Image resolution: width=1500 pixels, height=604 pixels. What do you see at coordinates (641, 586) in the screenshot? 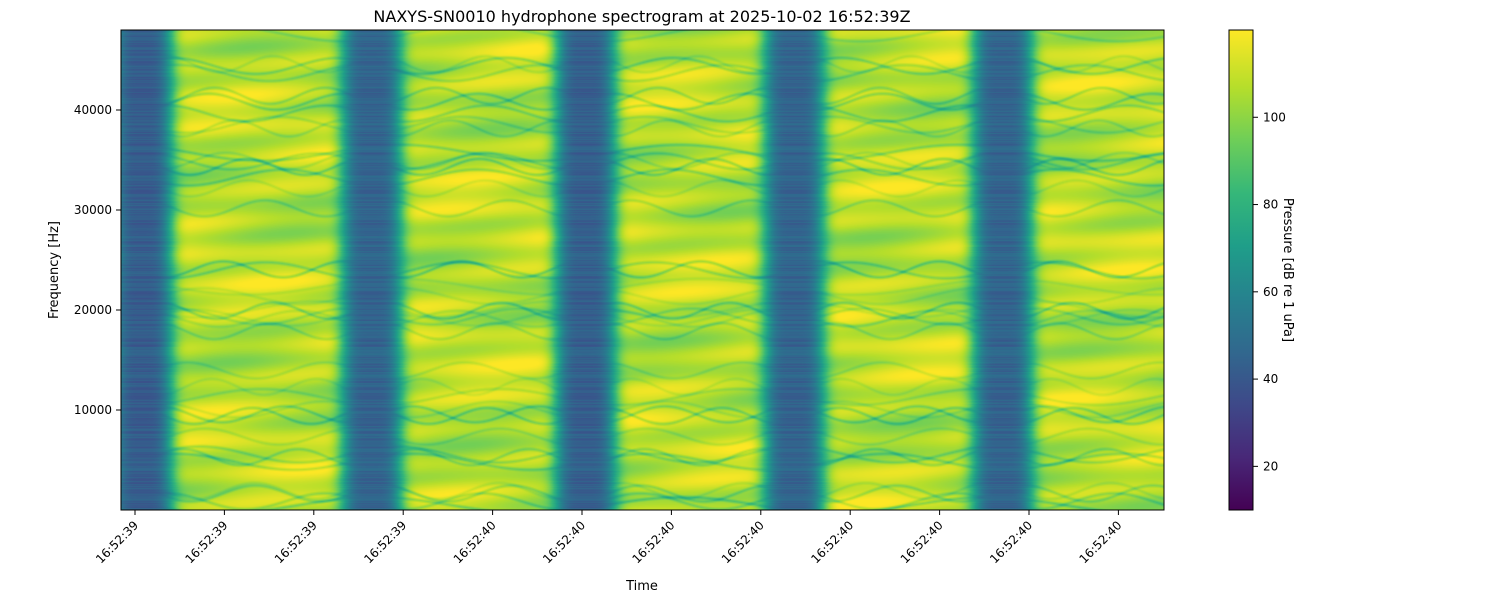
I see `x-axis-label: Time` at bounding box center [641, 586].